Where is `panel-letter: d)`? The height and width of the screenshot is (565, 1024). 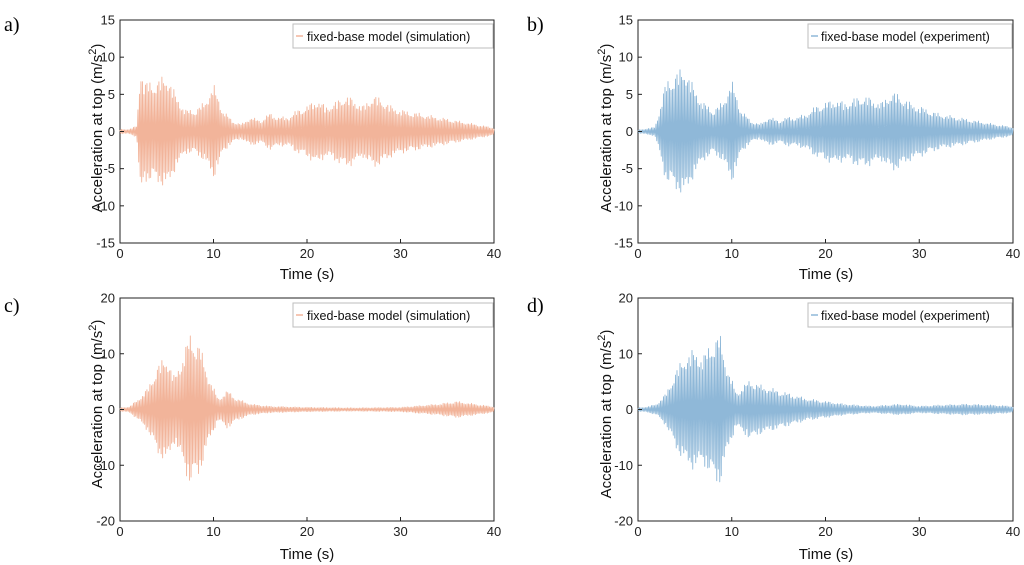
panel-letter: d) is located at coordinates (535, 306).